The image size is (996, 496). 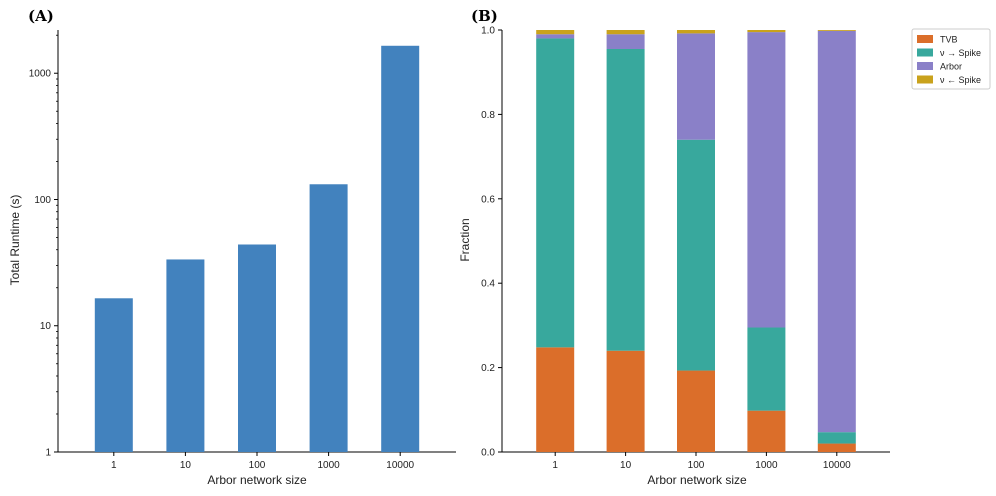 I want to click on panel-a-y-tick-label: 1000, so click(x=40, y=74).